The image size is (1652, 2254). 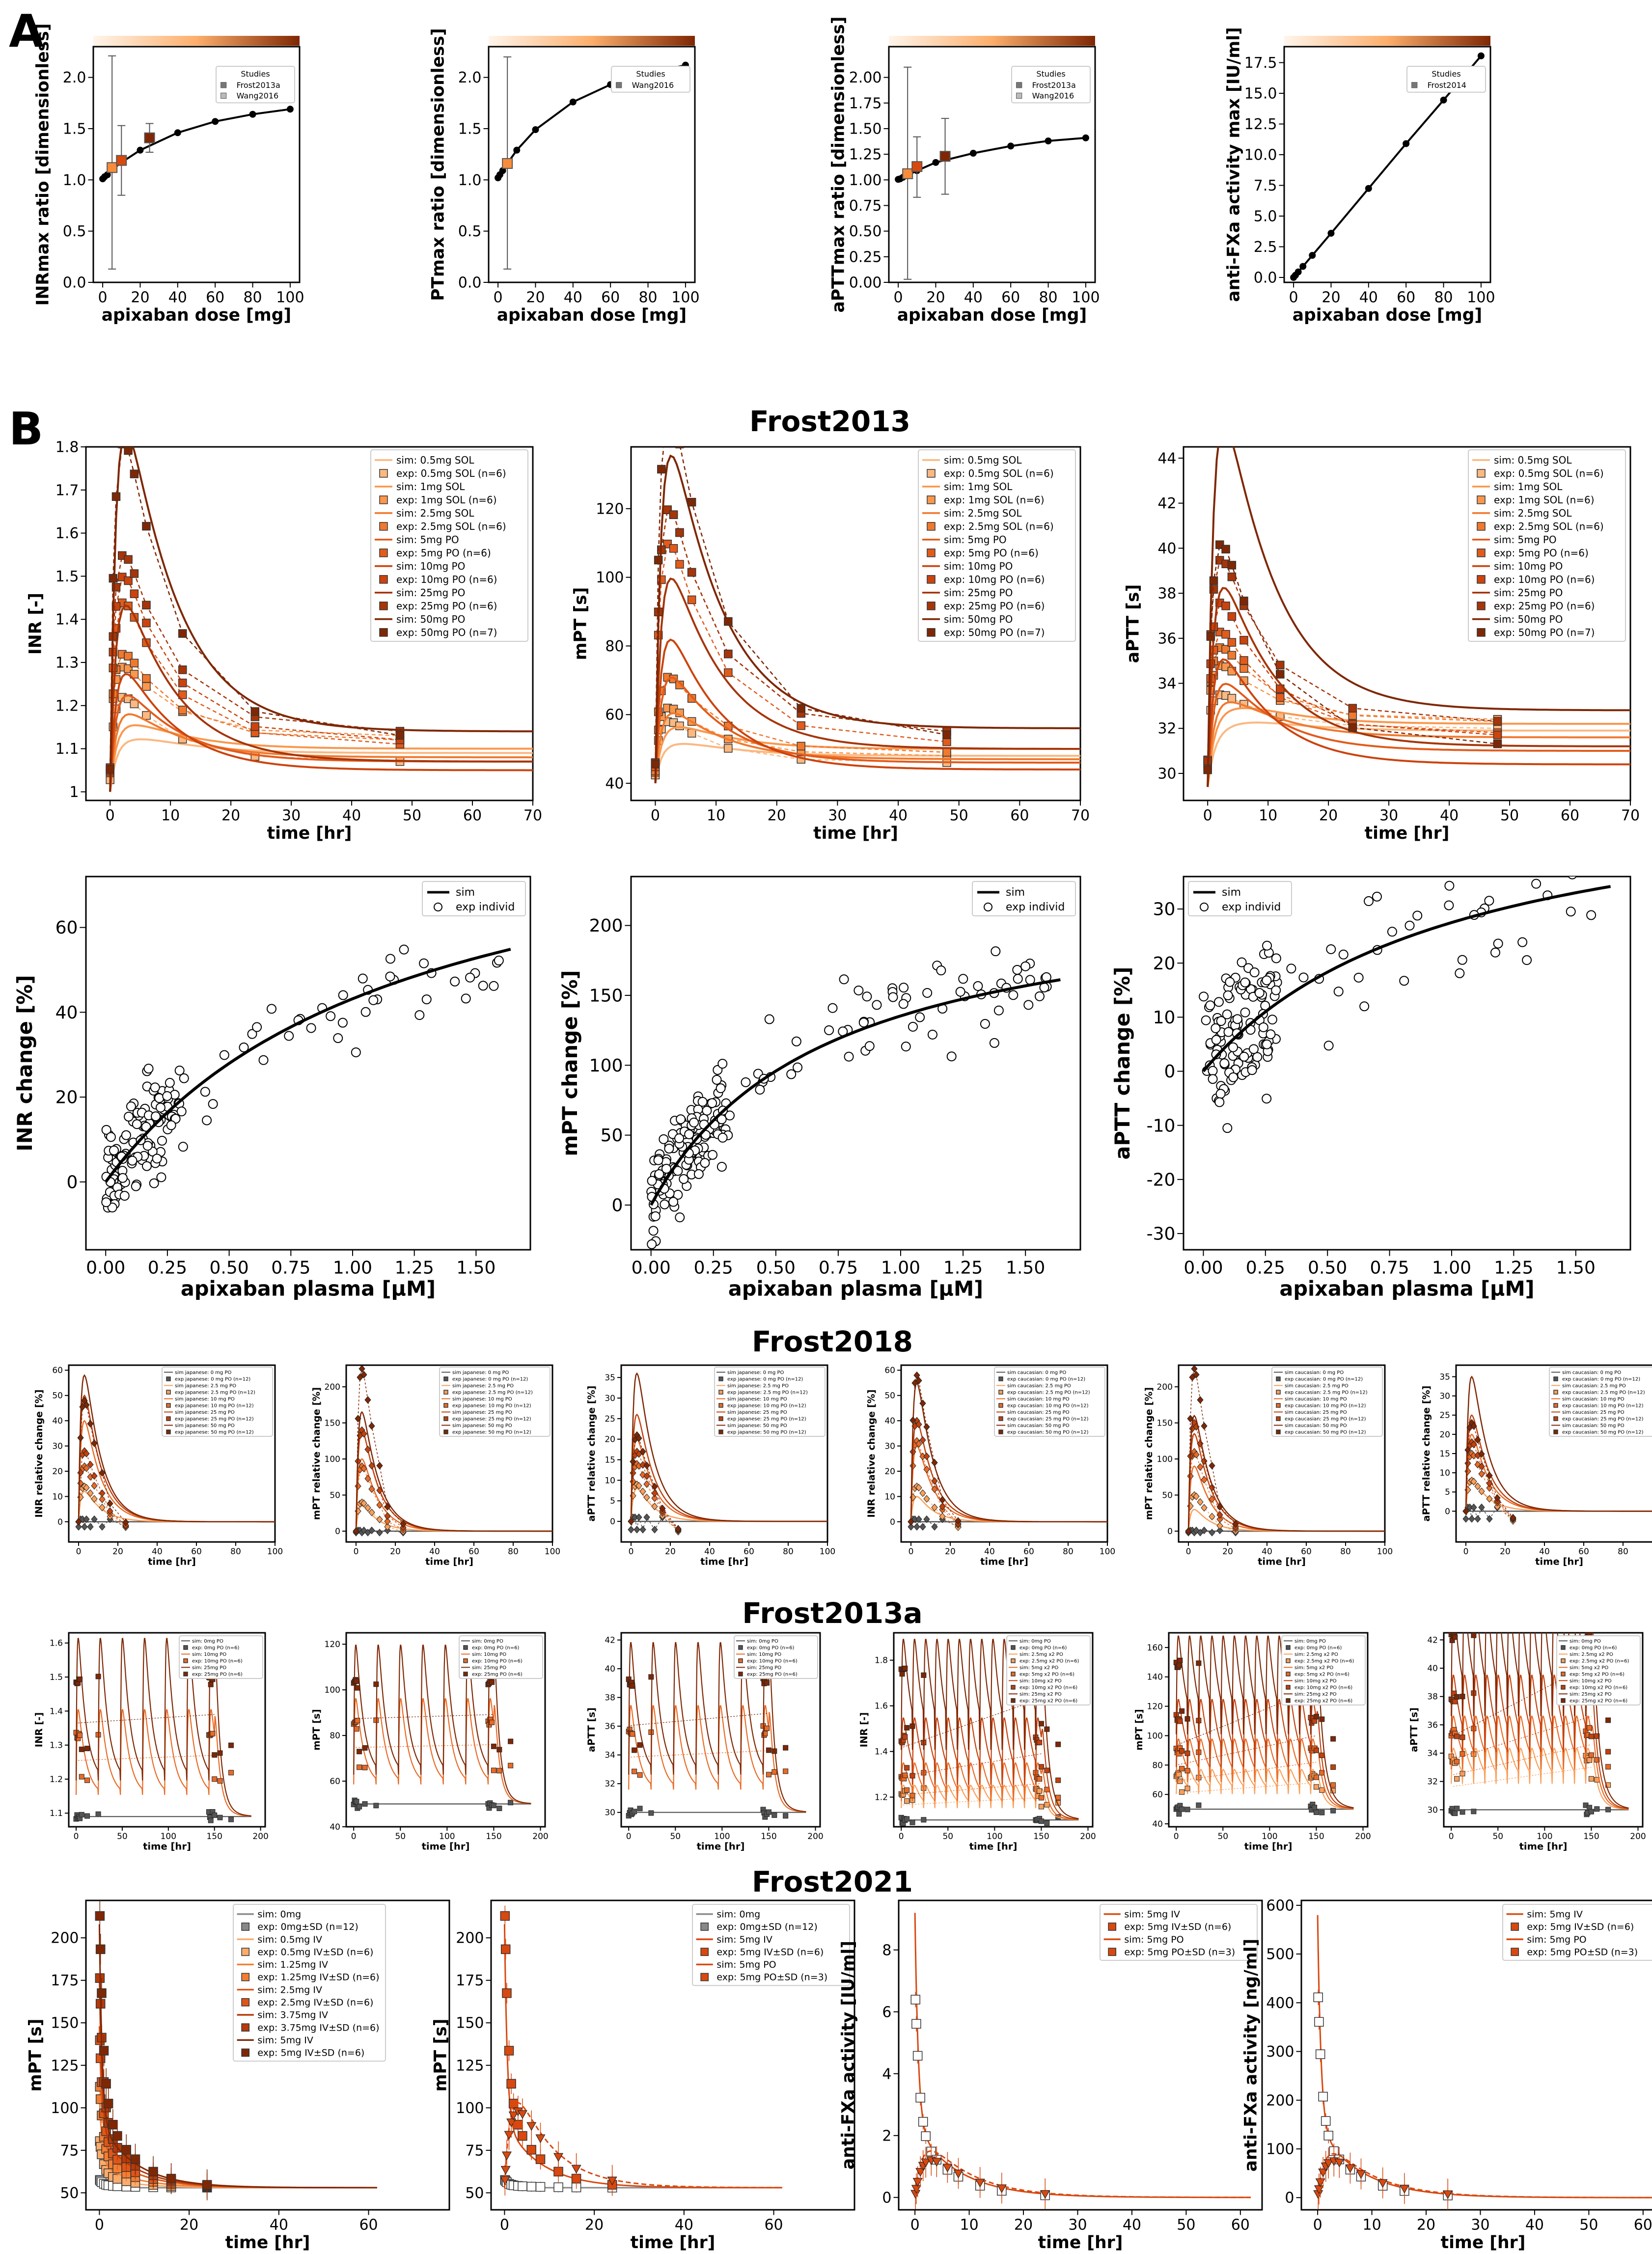 What do you see at coordinates (871, 1453) in the screenshot?
I see `y-axis-label: INR relative change [%]` at bounding box center [871, 1453].